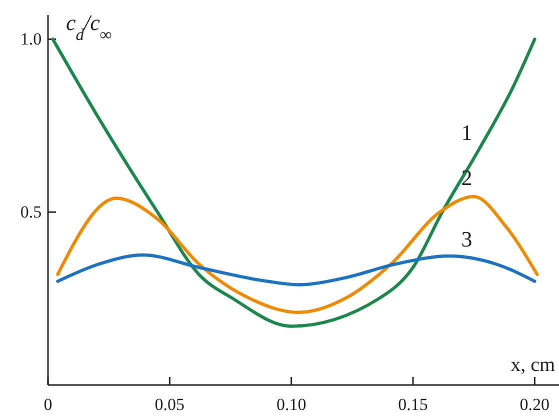 This screenshot has height=416, width=559. I want to click on line-series, so click(296, 269).